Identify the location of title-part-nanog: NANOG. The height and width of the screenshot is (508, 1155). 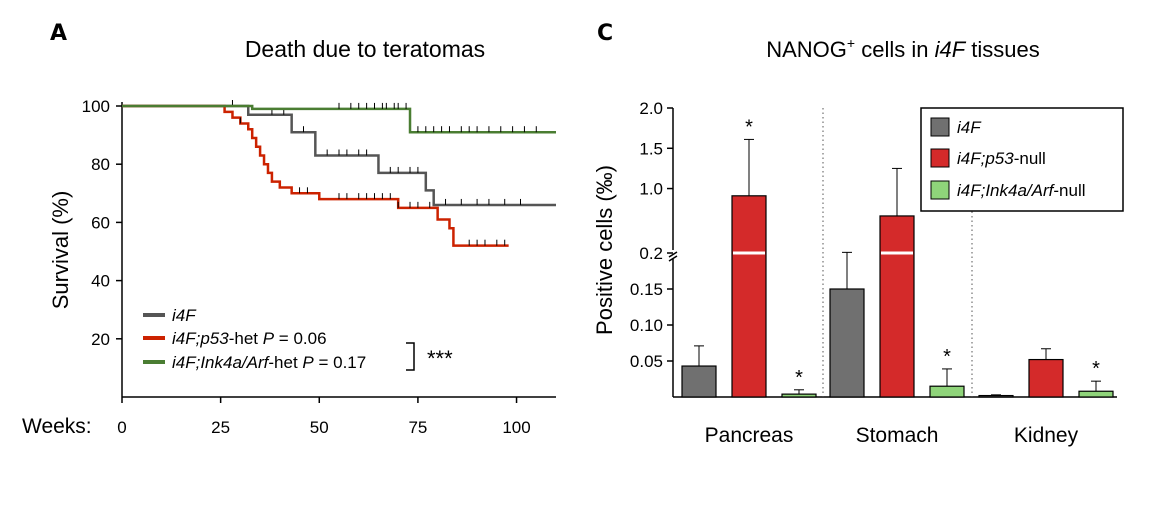
(806, 49).